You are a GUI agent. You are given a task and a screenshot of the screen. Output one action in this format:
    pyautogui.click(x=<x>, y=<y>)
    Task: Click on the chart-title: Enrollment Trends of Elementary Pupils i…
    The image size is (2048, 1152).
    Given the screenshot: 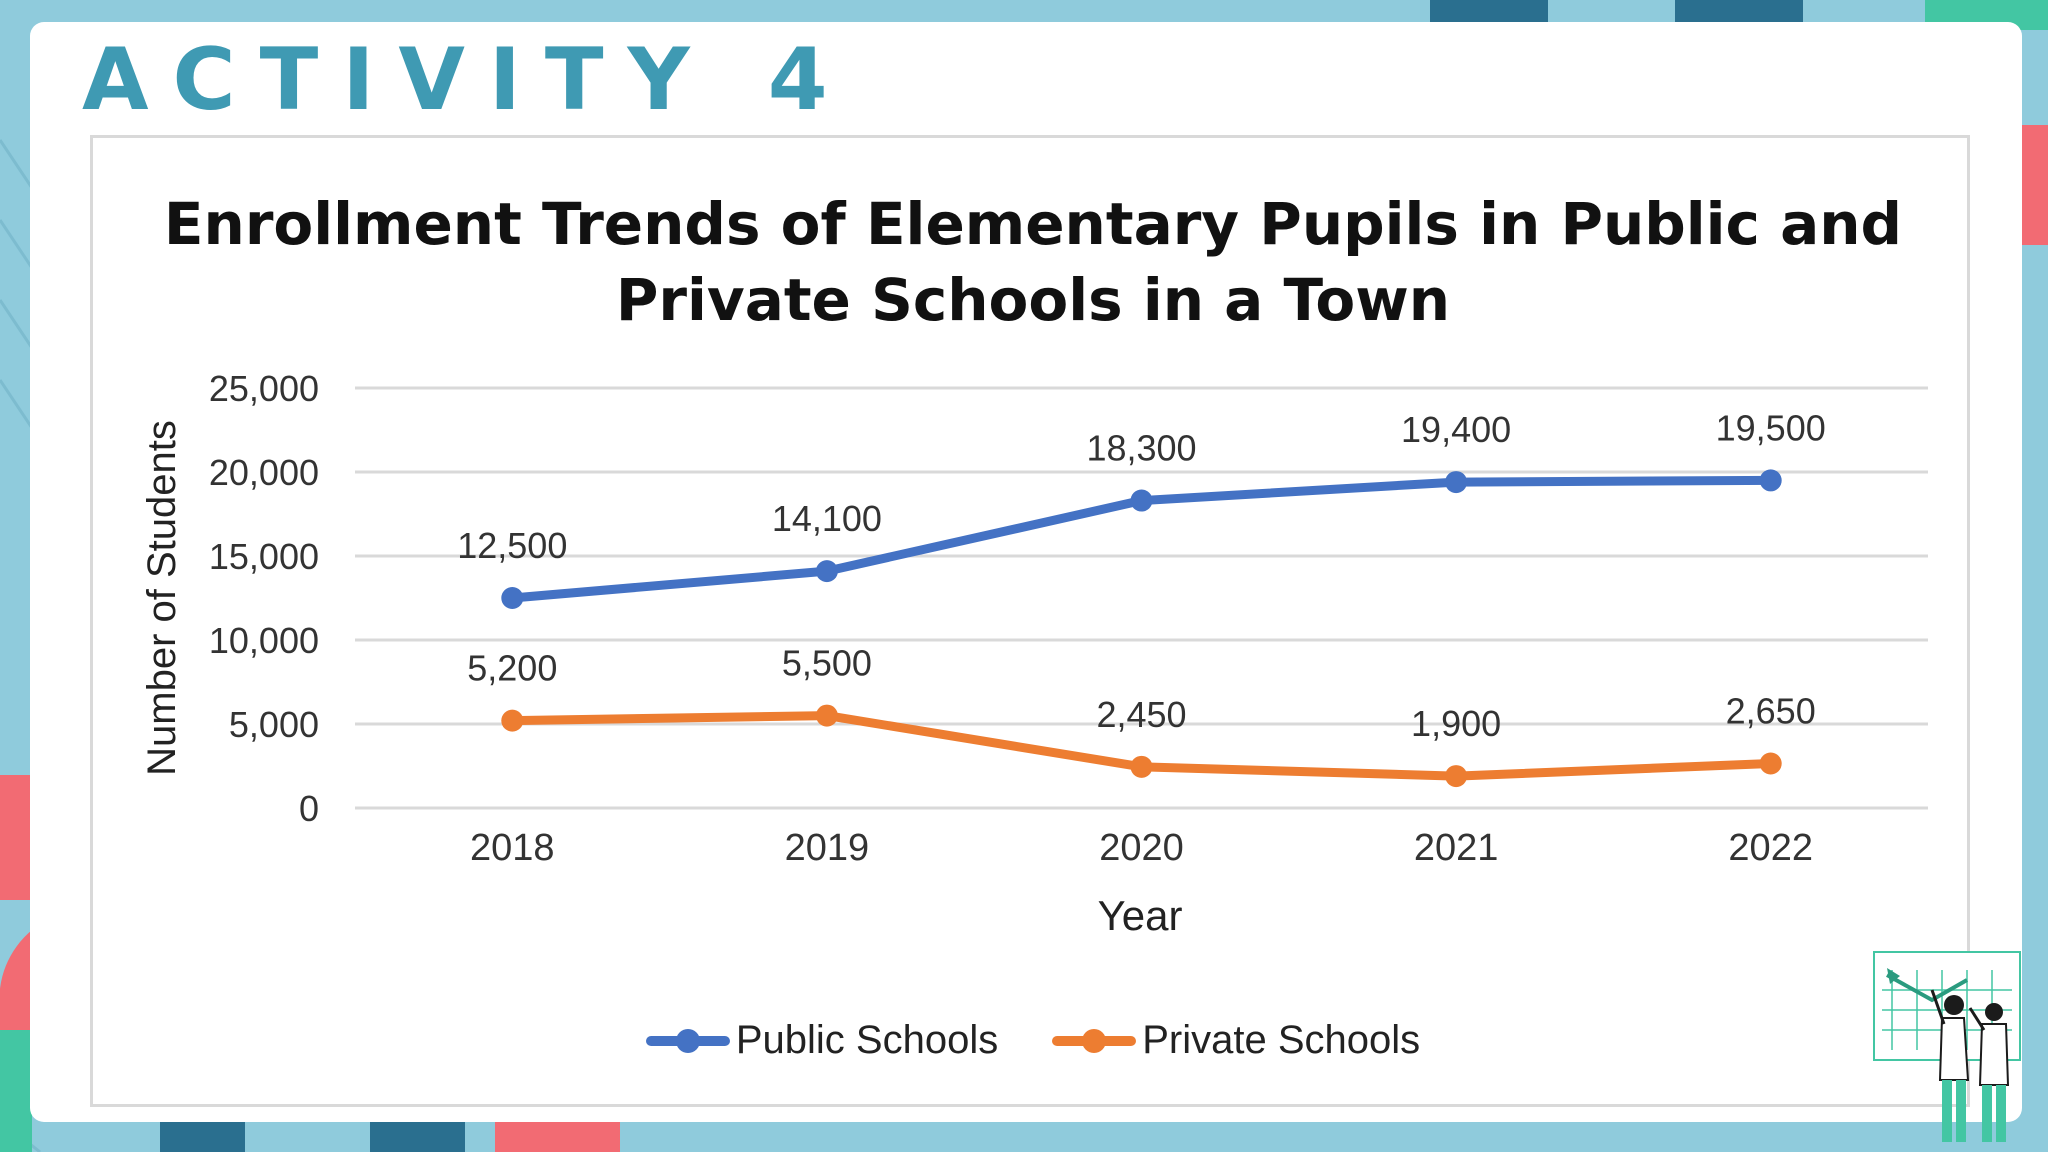 What is the action you would take?
    pyautogui.click(x=1033, y=262)
    